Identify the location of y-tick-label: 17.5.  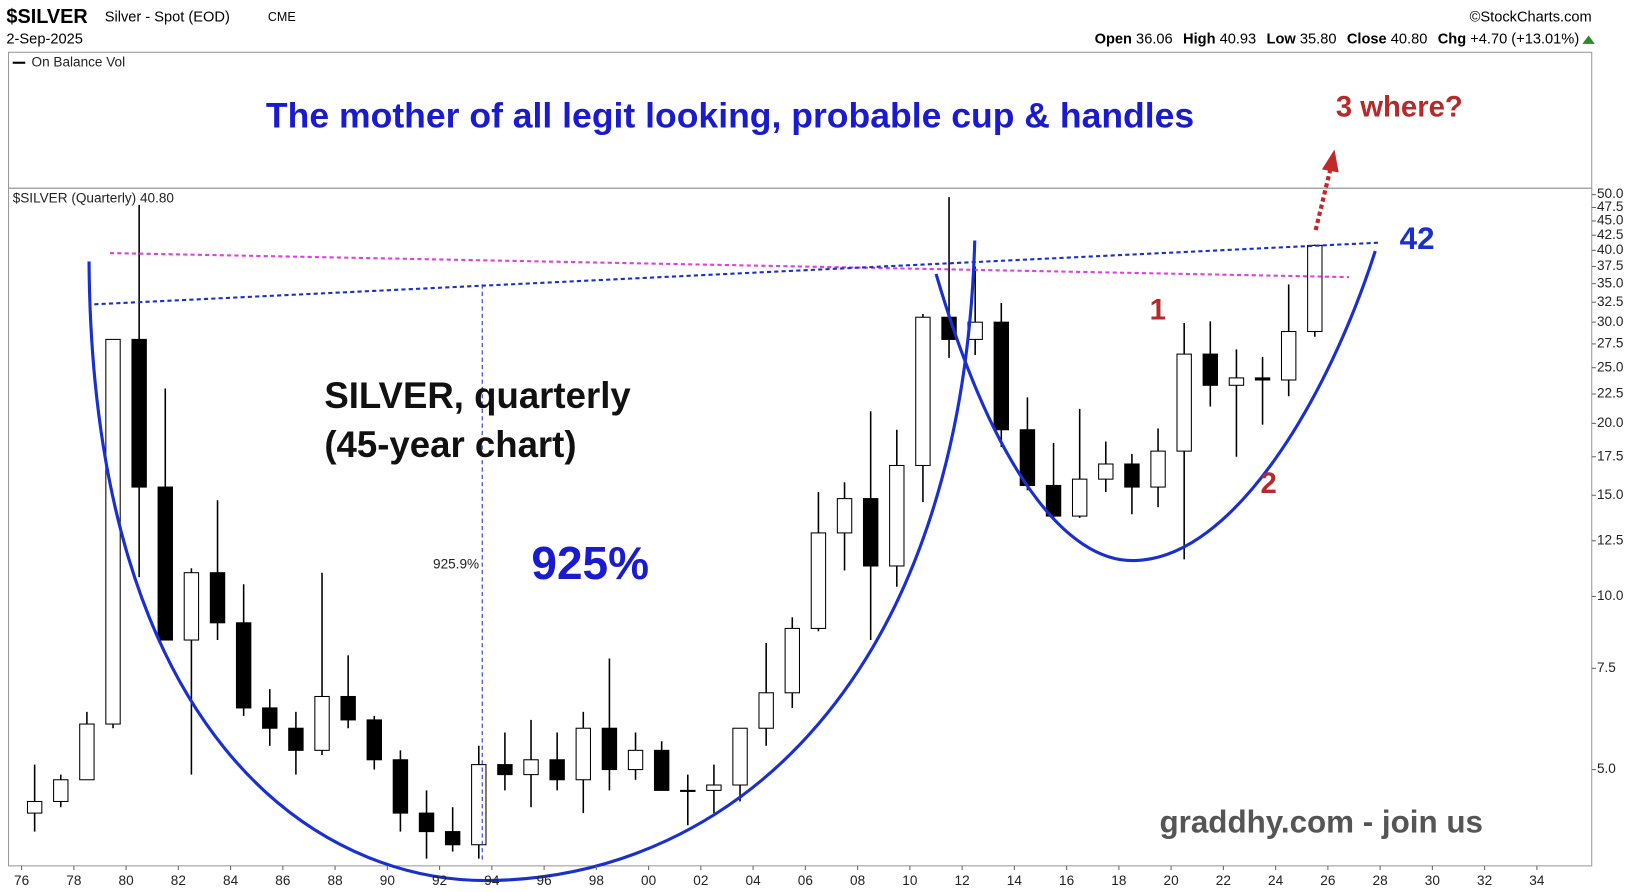
(1610, 455).